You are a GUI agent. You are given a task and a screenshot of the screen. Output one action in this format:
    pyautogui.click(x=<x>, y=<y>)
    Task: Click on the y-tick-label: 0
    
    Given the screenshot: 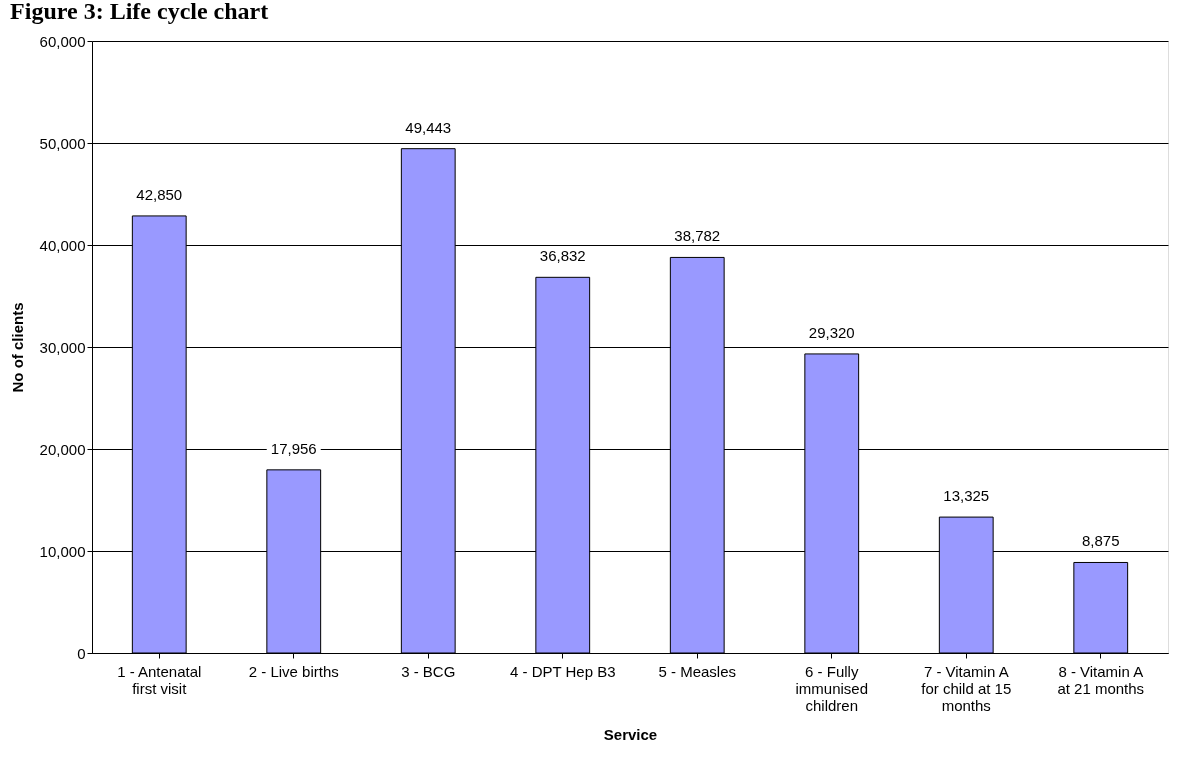 What is the action you would take?
    pyautogui.click(x=81, y=653)
    